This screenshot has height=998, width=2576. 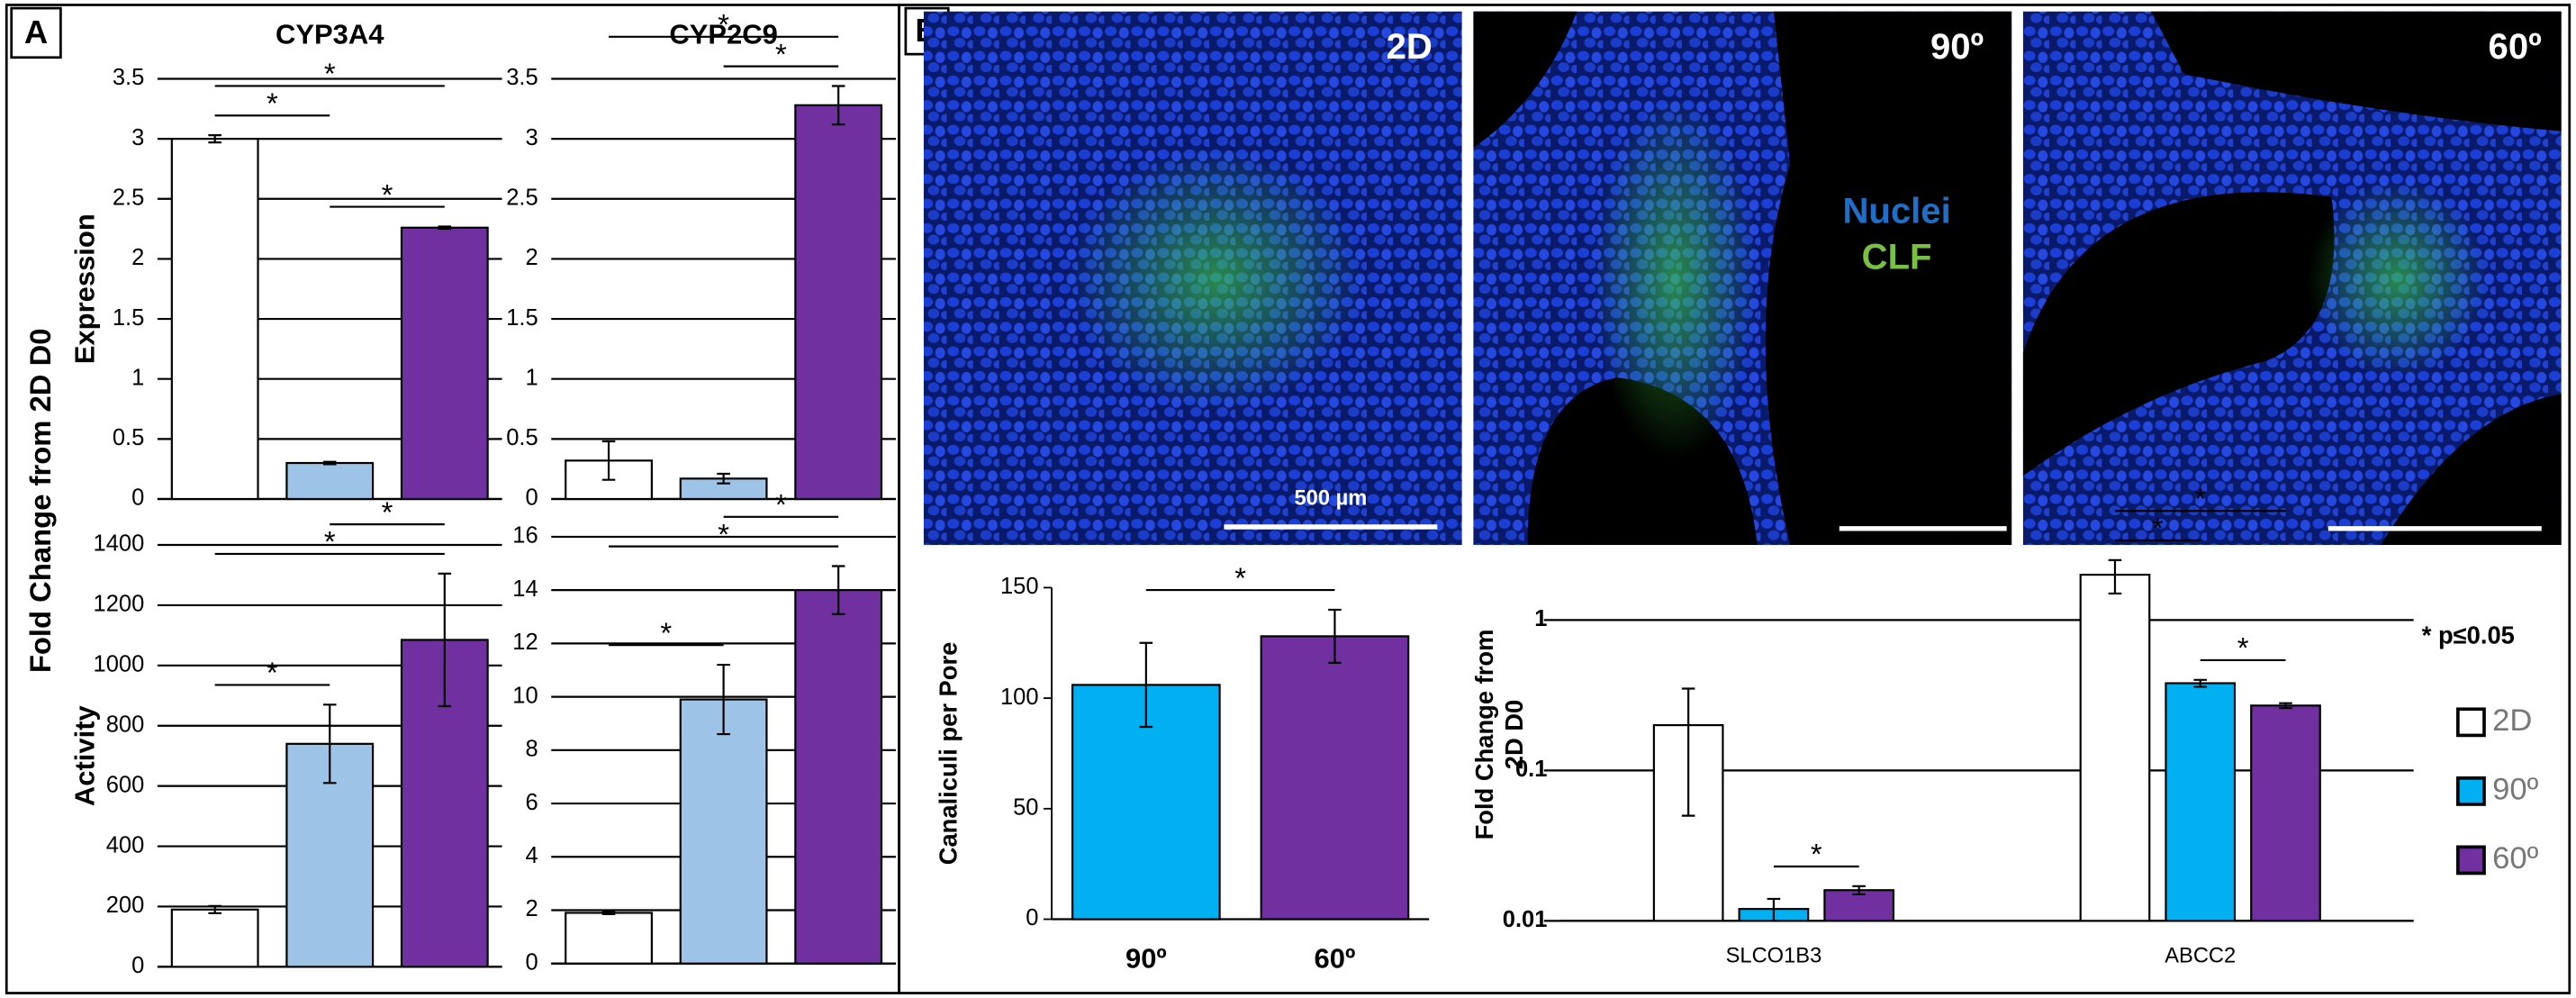 I want to click on y-tick-label: 6, so click(x=531, y=803).